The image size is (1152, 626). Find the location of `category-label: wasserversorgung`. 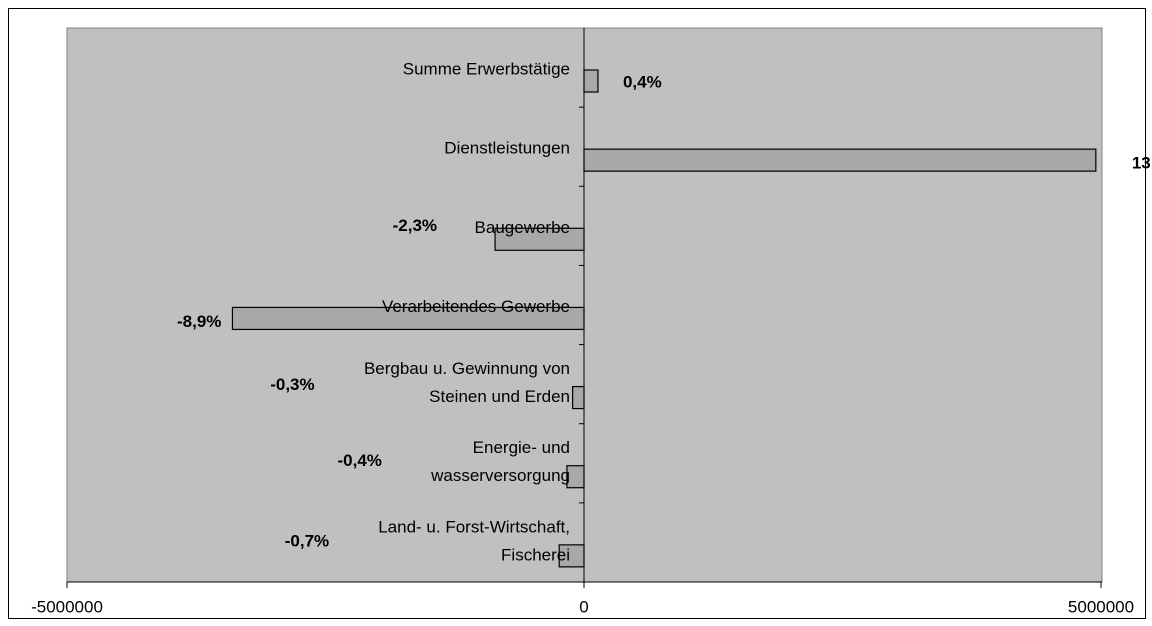

category-label: wasserversorgung is located at coordinates (500, 475).